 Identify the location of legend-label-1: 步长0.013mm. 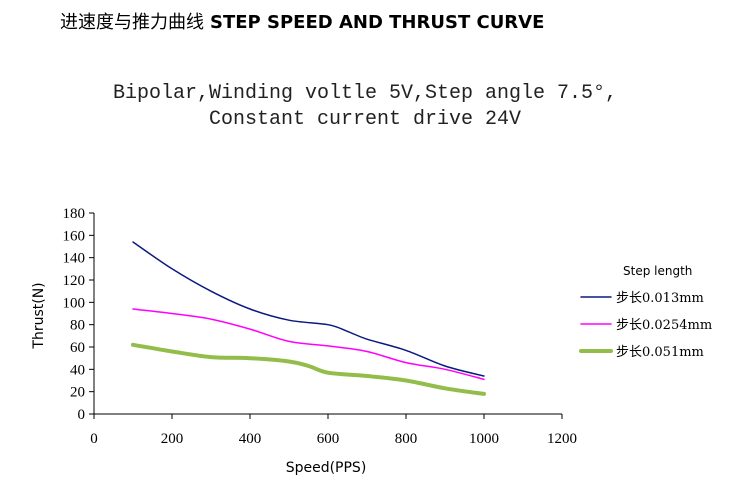
(660, 298).